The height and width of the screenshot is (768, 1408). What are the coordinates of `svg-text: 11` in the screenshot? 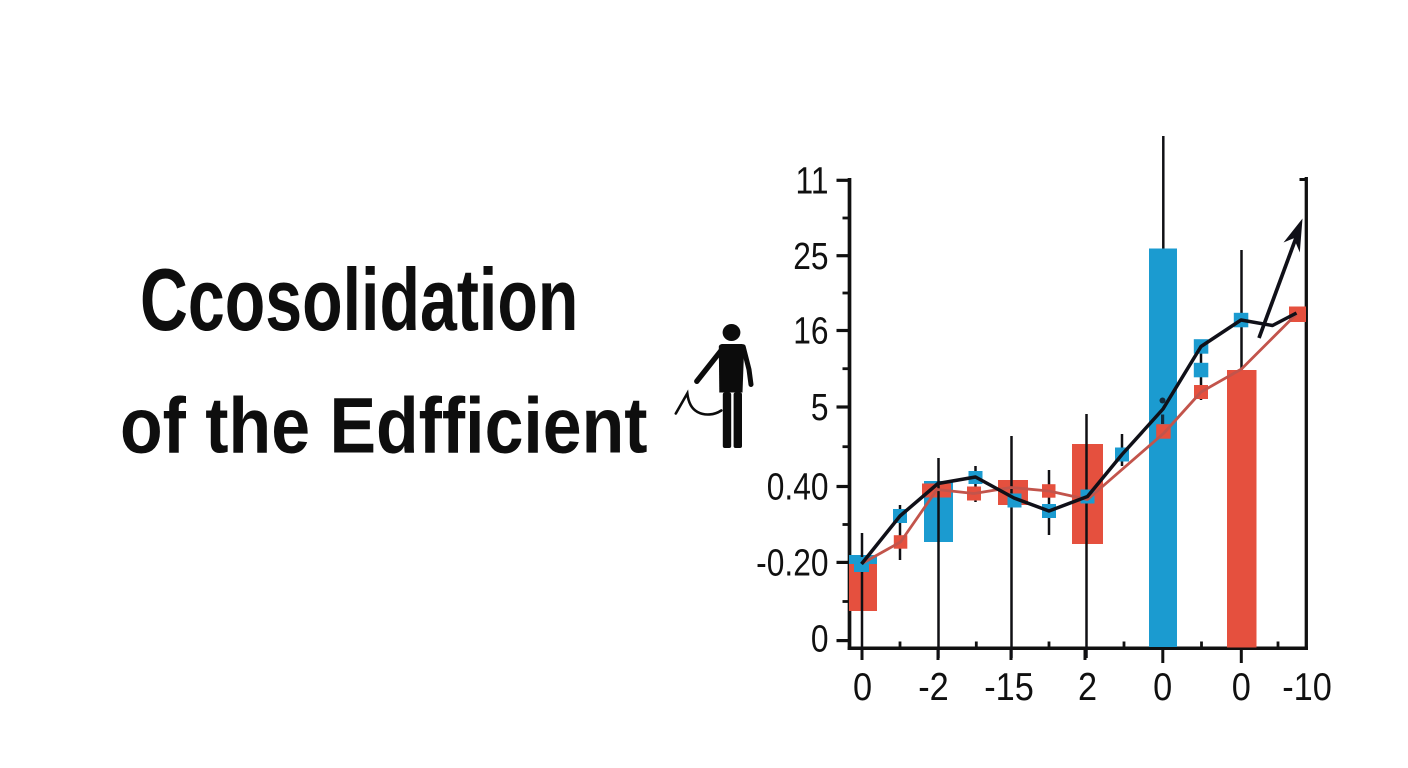 It's located at (812, 181).